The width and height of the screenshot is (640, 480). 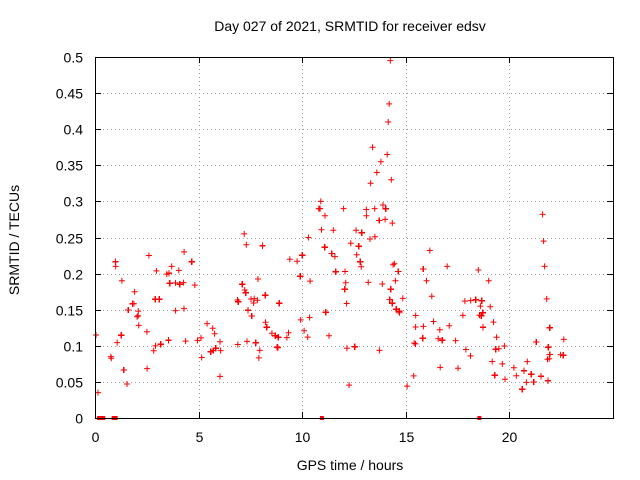 I want to click on y-tick-label: 0.45, so click(x=69, y=94).